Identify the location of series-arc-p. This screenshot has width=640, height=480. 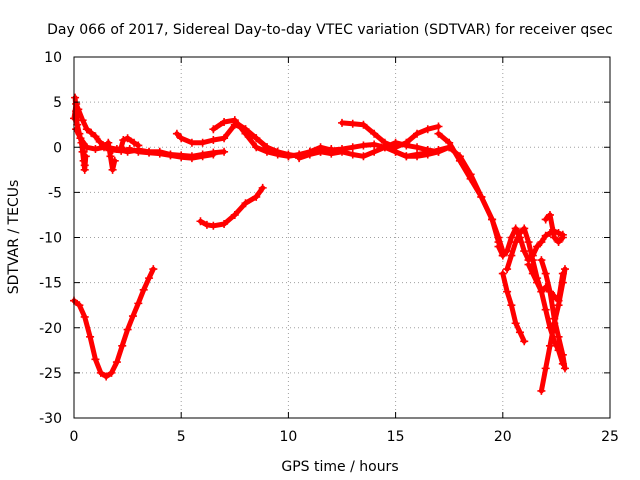
(553, 330).